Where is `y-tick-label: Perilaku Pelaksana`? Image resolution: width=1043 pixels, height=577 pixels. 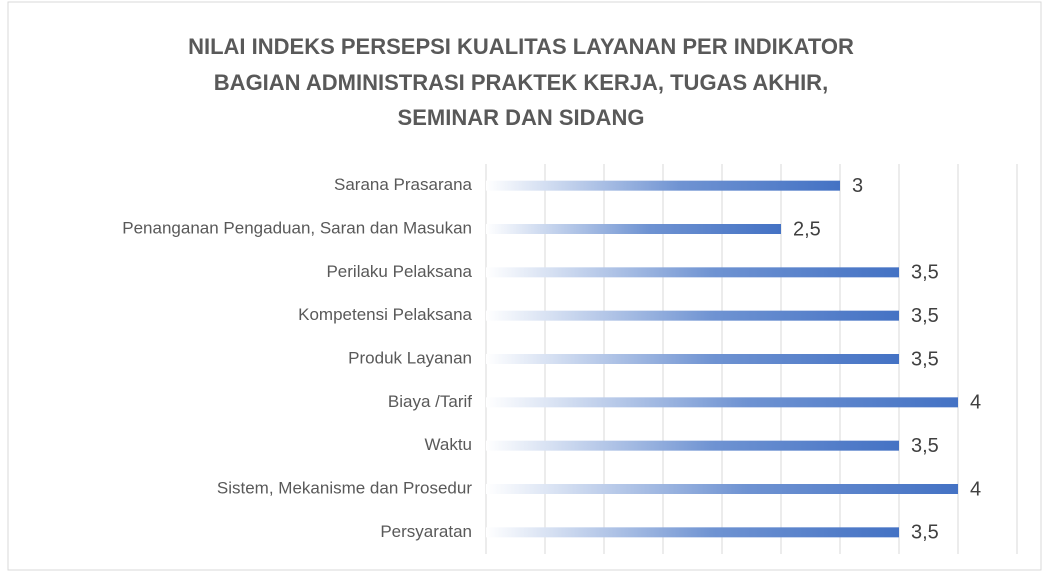
y-tick-label: Perilaku Pelaksana is located at coordinates (399, 271).